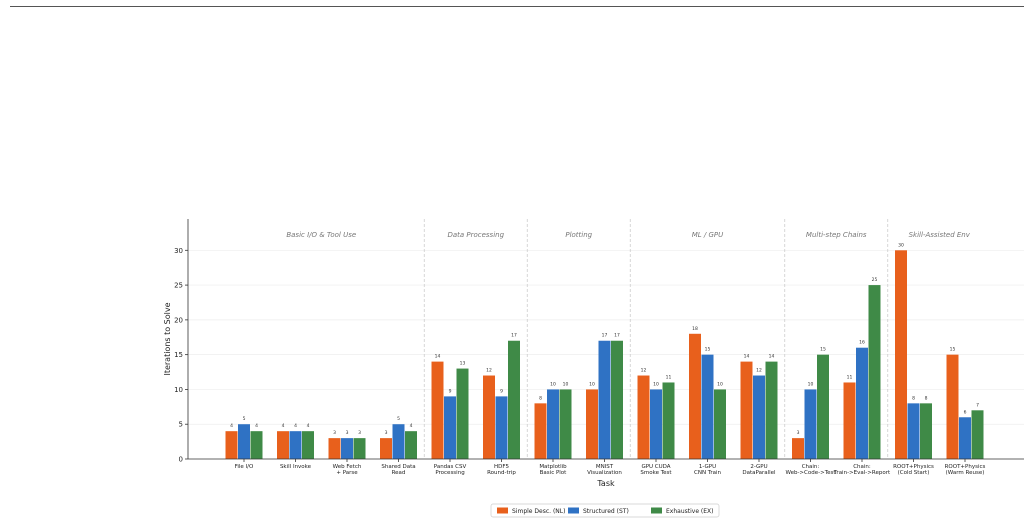 Image resolution: width=1034 pixels, height=524 pixels. Describe the element at coordinates (398, 470) in the screenshot. I see `x-tick-label: Shared Data Read` at that location.